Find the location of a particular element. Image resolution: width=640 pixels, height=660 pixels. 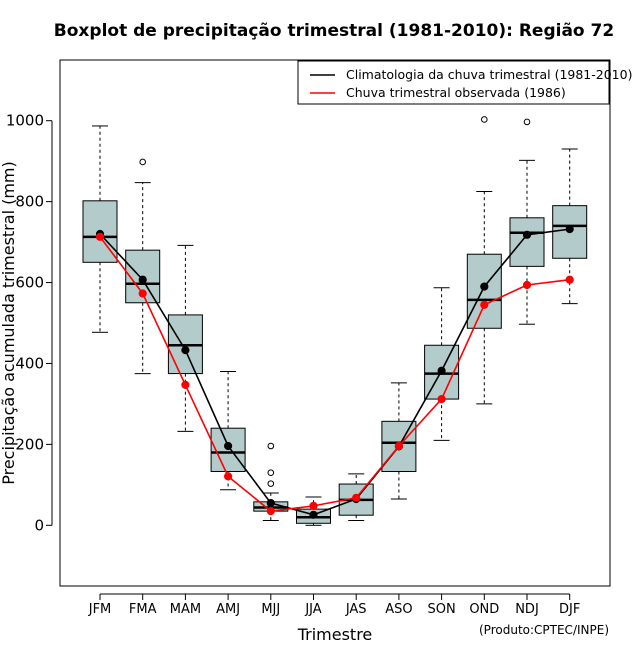

x-tick-label-OND: OND is located at coordinates (484, 609).